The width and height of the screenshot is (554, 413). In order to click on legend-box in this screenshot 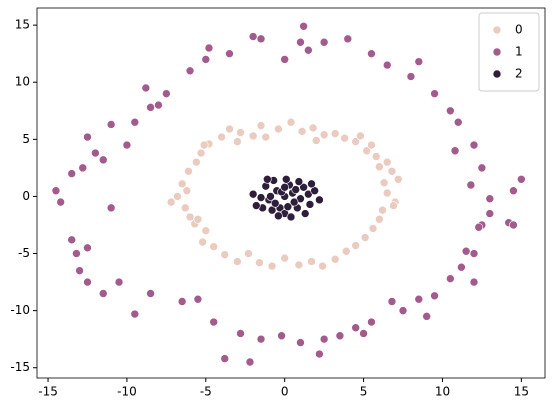, I will do `click(509, 52)`.